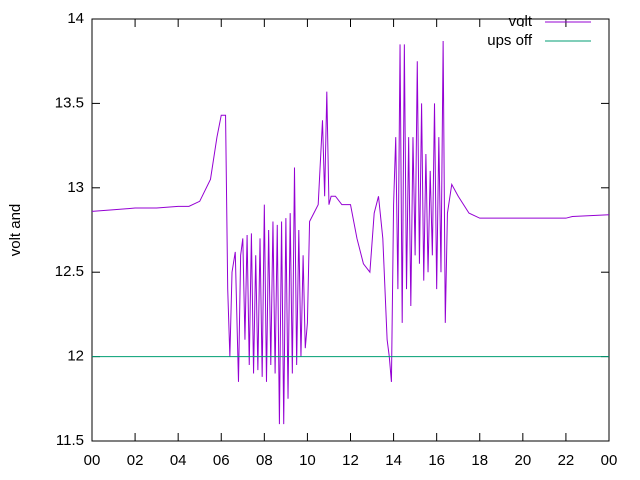  What do you see at coordinates (521, 21) in the screenshot?
I see `legend-label: volt` at bounding box center [521, 21].